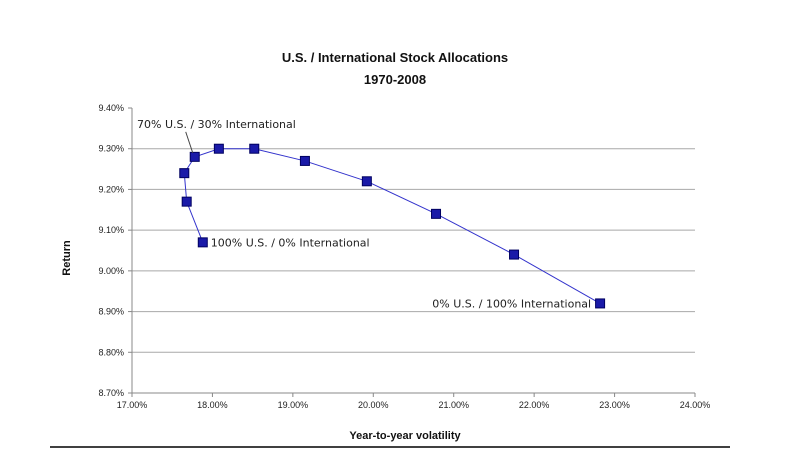 This screenshot has width=800, height=476. What do you see at coordinates (216, 124) in the screenshot?
I see `annotation-70-30: 70% U.S. / 30% International` at bounding box center [216, 124].